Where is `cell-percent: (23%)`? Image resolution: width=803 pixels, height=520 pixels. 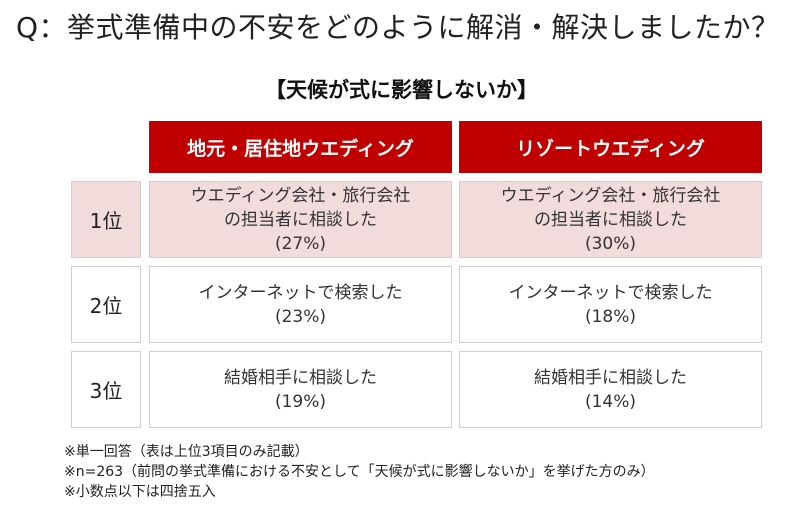
cell-percent: (23%) is located at coordinates (300, 316).